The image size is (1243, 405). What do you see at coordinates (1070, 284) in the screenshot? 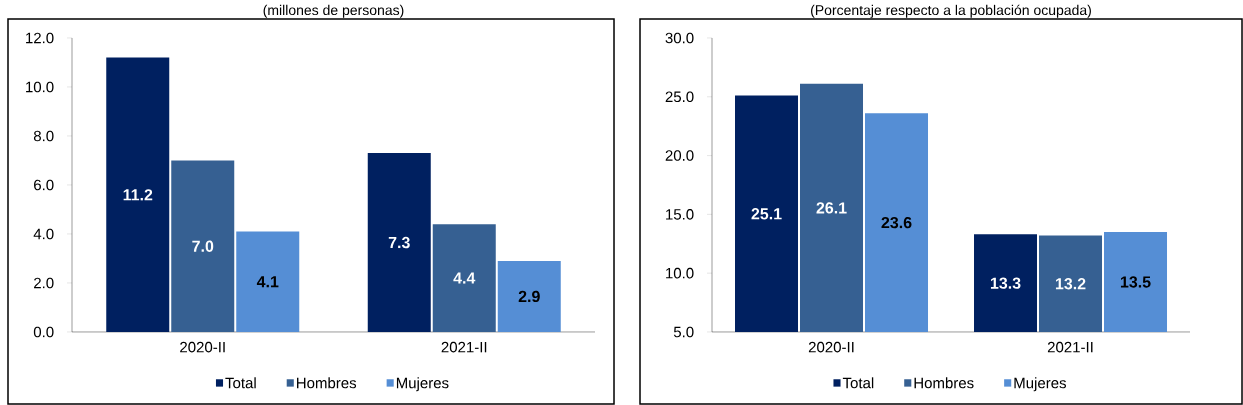
I see `data-label: 13.2` at bounding box center [1070, 284].